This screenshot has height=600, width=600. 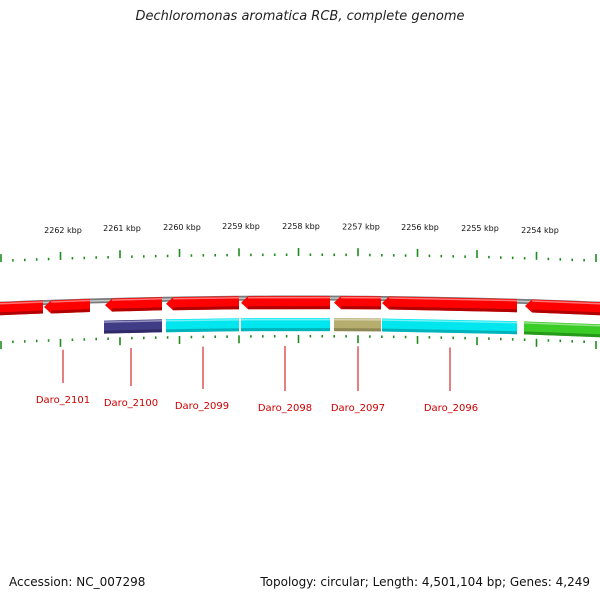 What do you see at coordinates (182, 227) in the screenshot?
I see `scale-label: 2260 kbp` at bounding box center [182, 227].